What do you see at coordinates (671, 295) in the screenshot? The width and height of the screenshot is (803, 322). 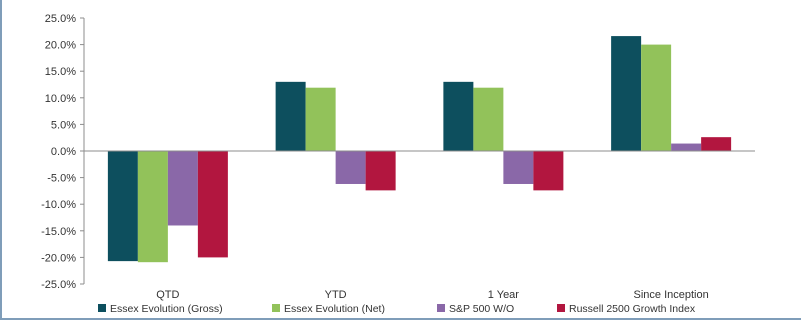 I see `x-category-label: Since Inception` at bounding box center [671, 295].